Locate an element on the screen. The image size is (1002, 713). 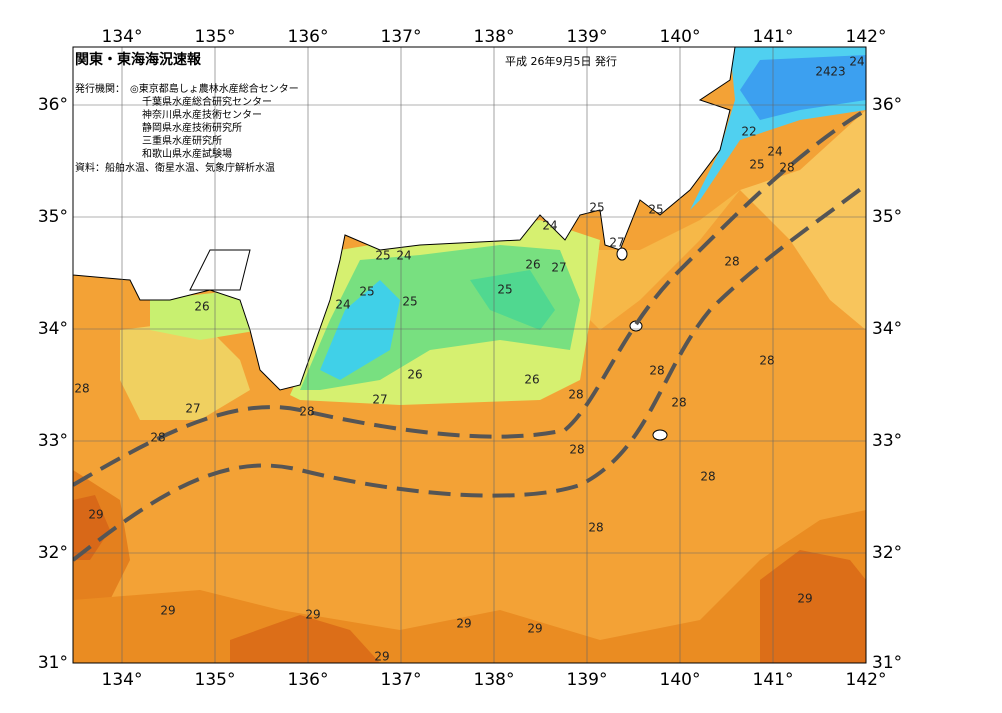
date: 平成 26年9月5日 発行 is located at coordinates (561, 61).